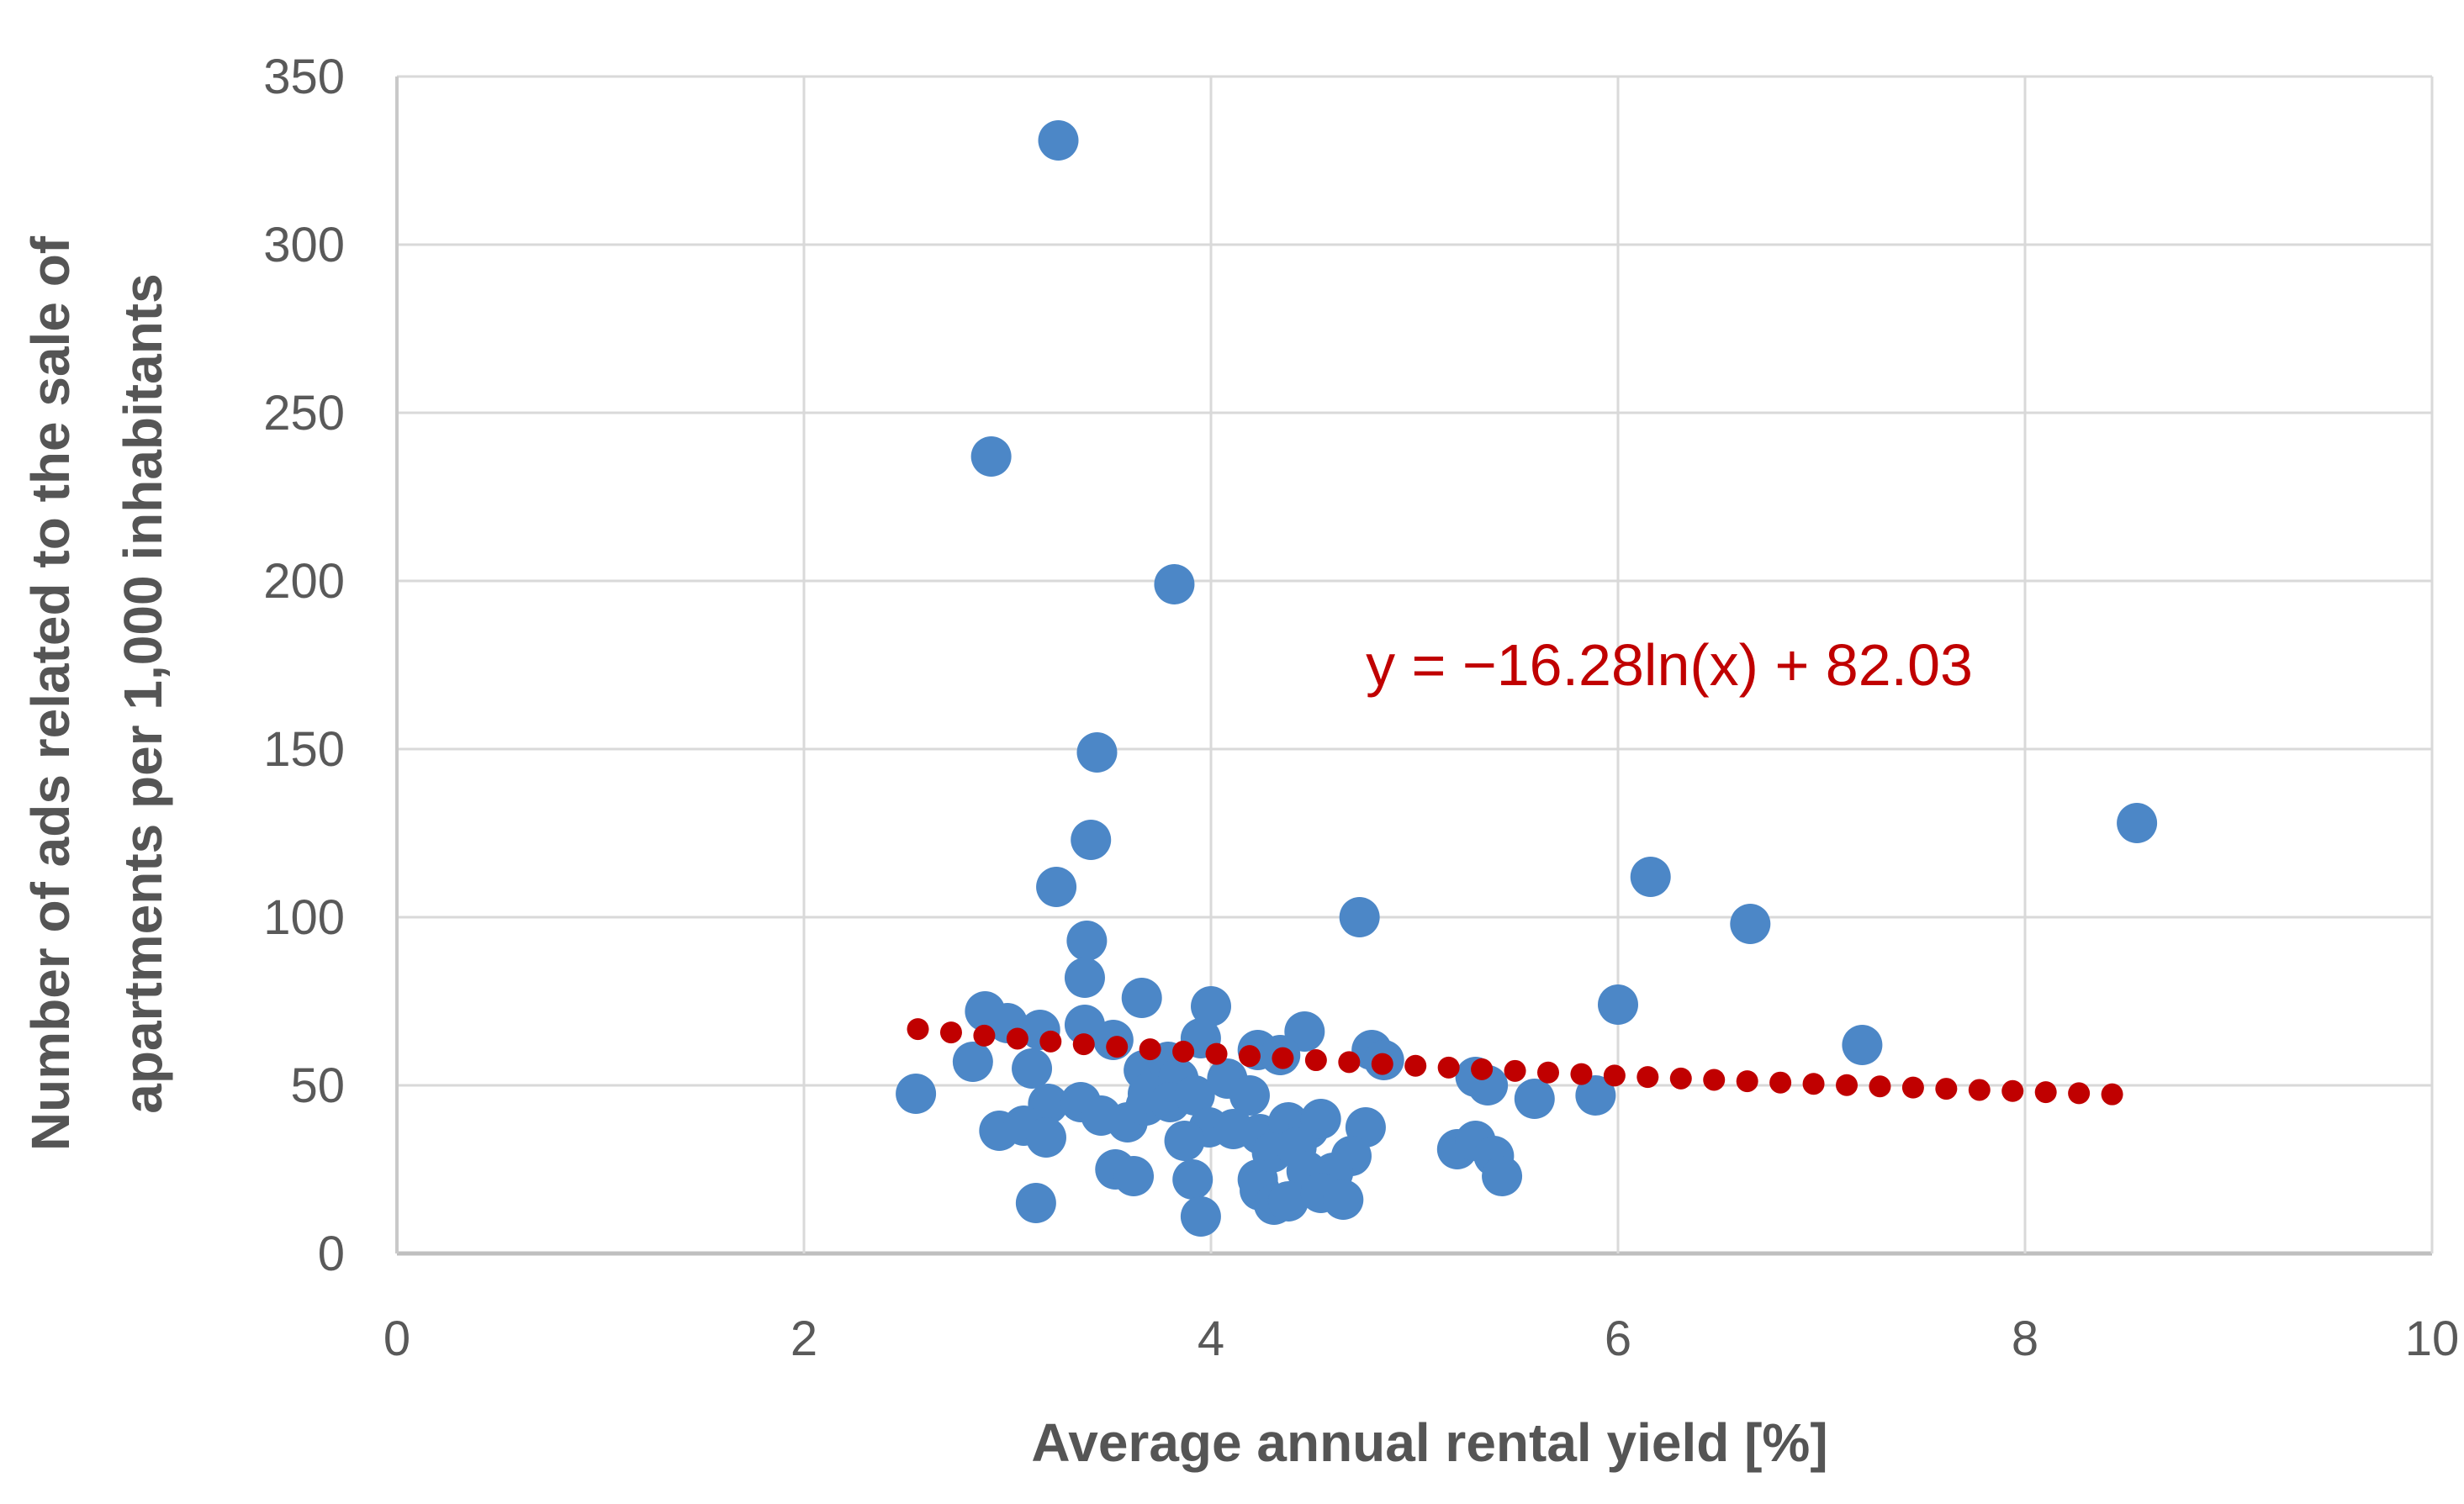 The width and height of the screenshot is (2464, 1504). What do you see at coordinates (2432, 1338) in the screenshot?
I see `x-tick-label: 10` at bounding box center [2432, 1338].